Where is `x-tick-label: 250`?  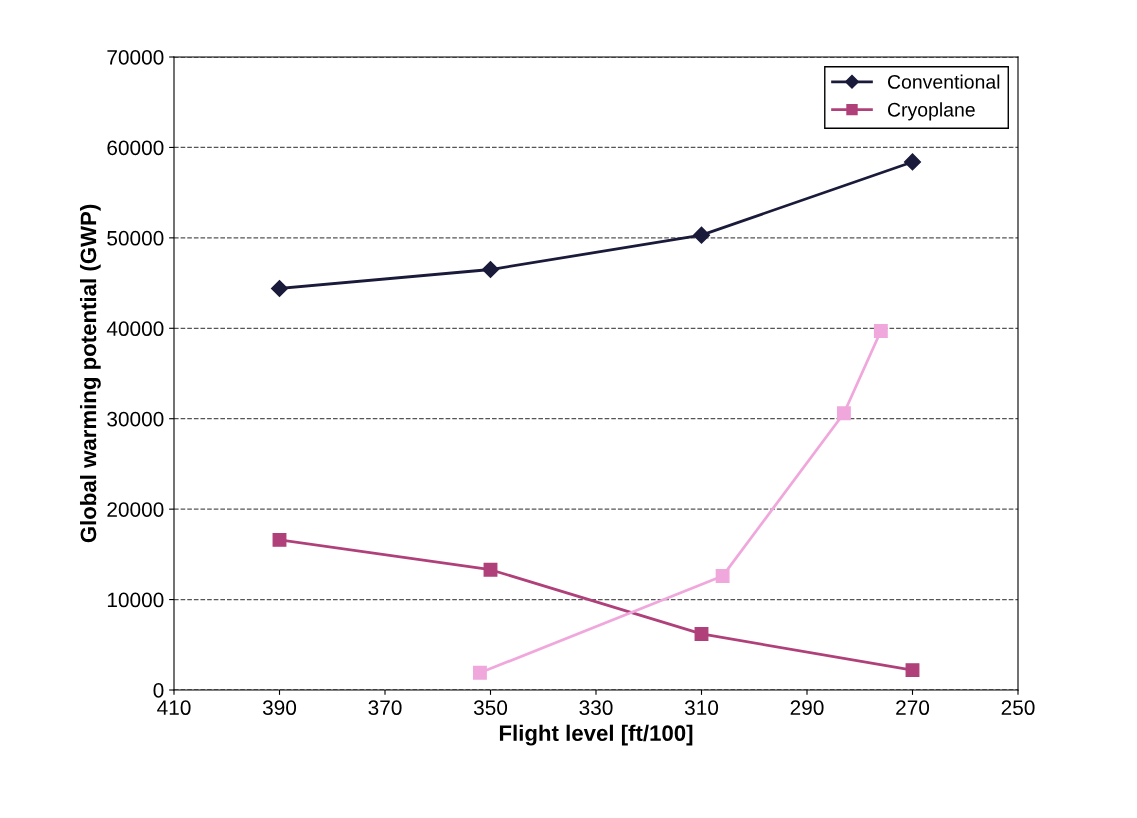
x-tick-label: 250 is located at coordinates (1018, 708).